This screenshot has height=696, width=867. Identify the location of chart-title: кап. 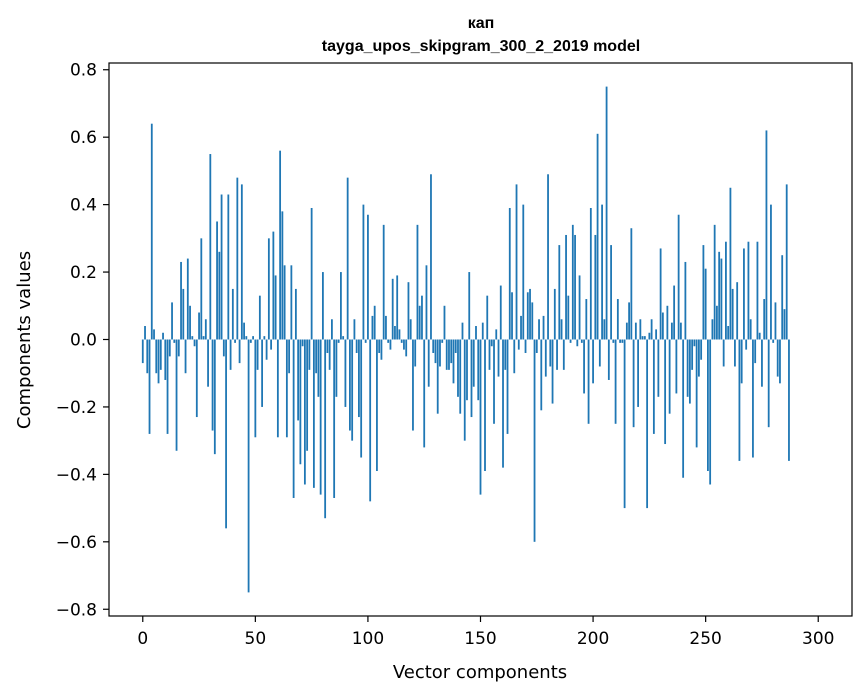
(481, 23).